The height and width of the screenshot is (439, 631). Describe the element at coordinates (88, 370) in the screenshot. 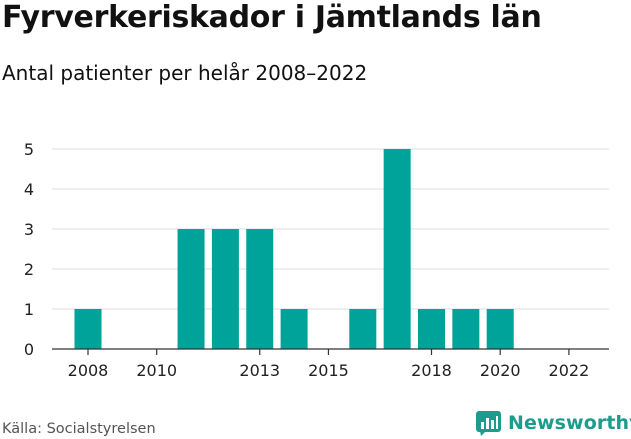

I see `x-tick-label: 2008` at that location.